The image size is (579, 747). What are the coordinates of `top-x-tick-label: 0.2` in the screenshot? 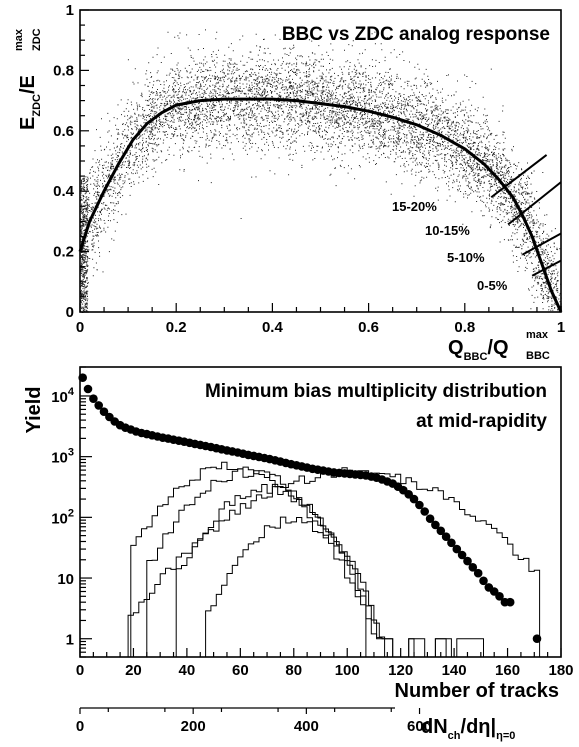 It's located at (176, 327).